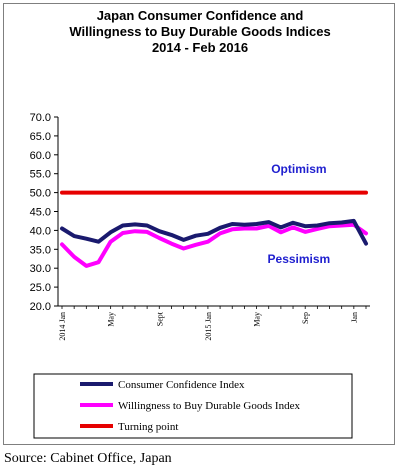 This screenshot has height=472, width=400. What do you see at coordinates (299, 214) in the screenshot?
I see `annotations: Optimism Pessimism` at bounding box center [299, 214].